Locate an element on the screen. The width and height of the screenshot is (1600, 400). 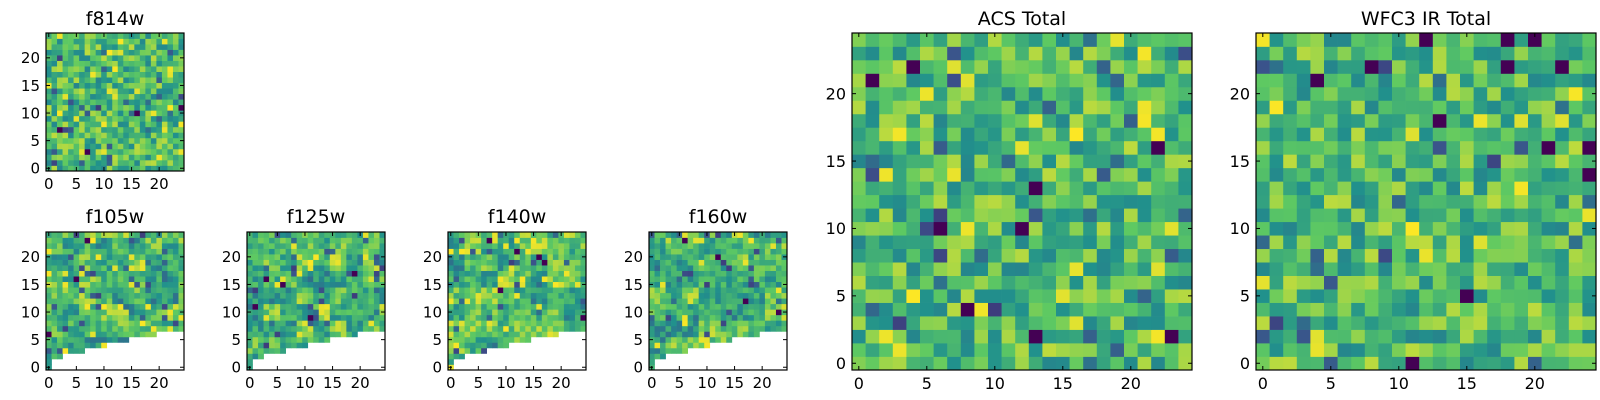
y-tick-label: 10 is located at coordinates (30, 113).